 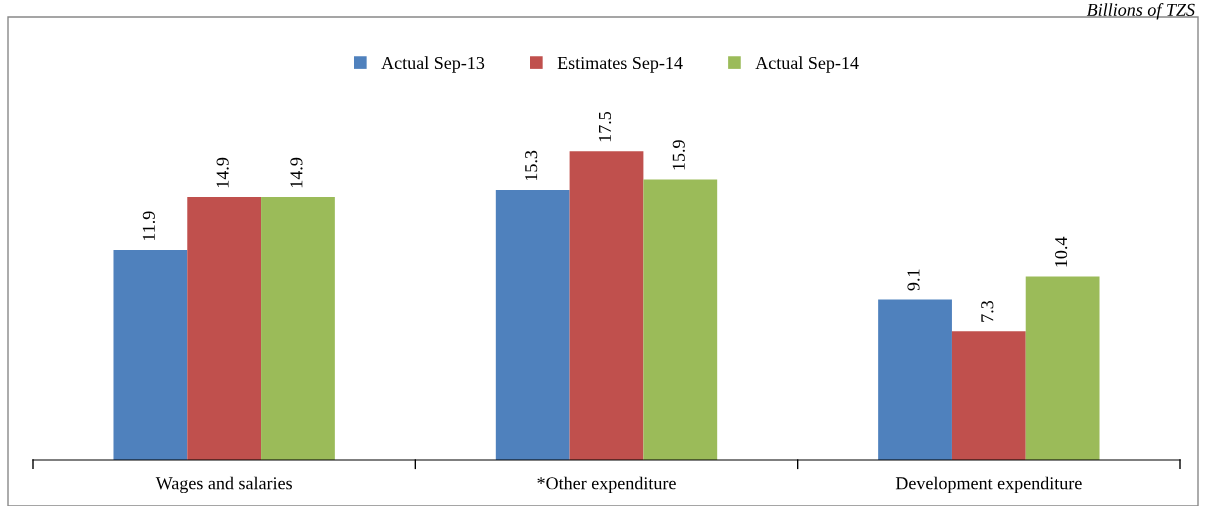 What do you see at coordinates (148, 226) in the screenshot?
I see `data-label: 11.9` at bounding box center [148, 226].